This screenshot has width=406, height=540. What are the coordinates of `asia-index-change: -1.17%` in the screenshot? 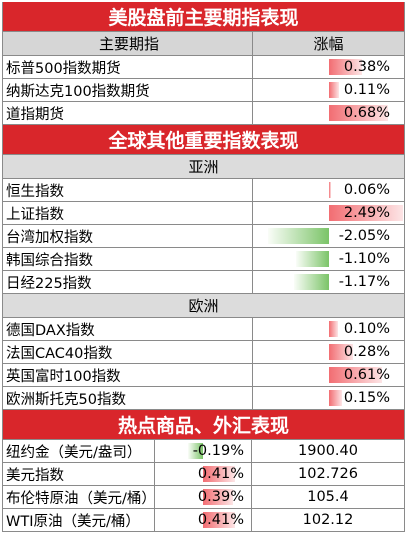 It's located at (364, 282).